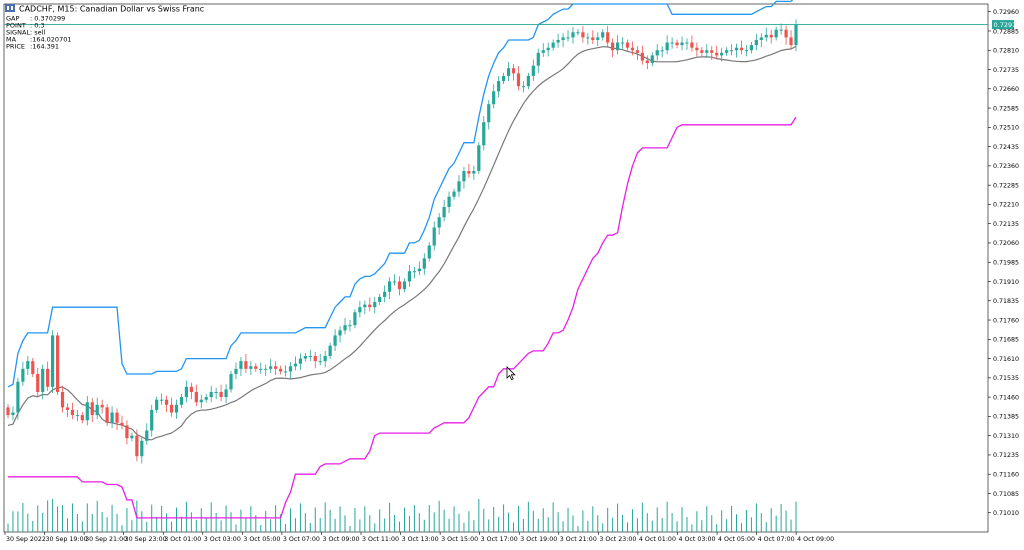 This screenshot has height=550, width=1024. I want to click on y-tick-label: 0.72435, so click(1006, 147).